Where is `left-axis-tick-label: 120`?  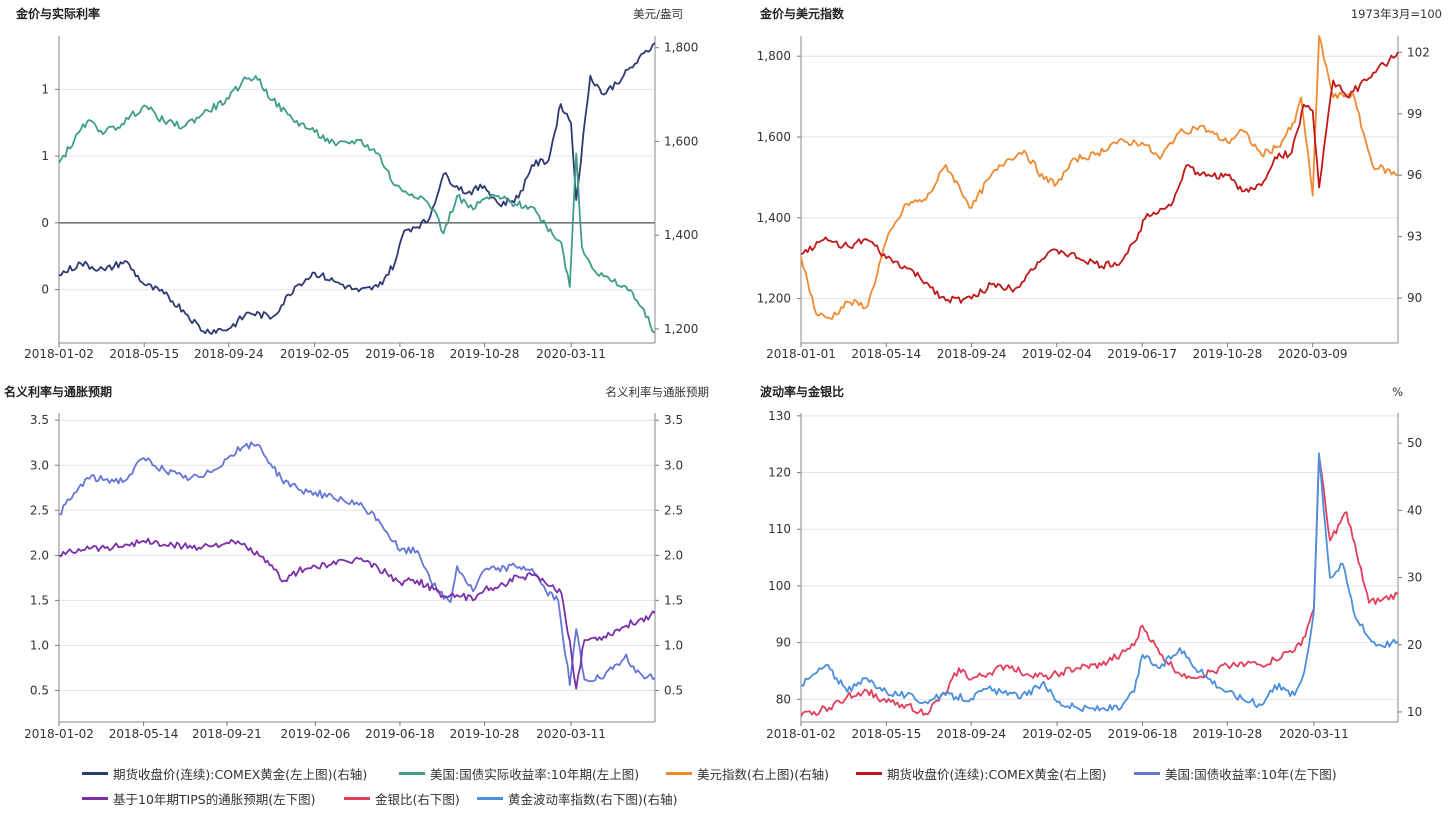
left-axis-tick-label: 120 is located at coordinates (779, 473).